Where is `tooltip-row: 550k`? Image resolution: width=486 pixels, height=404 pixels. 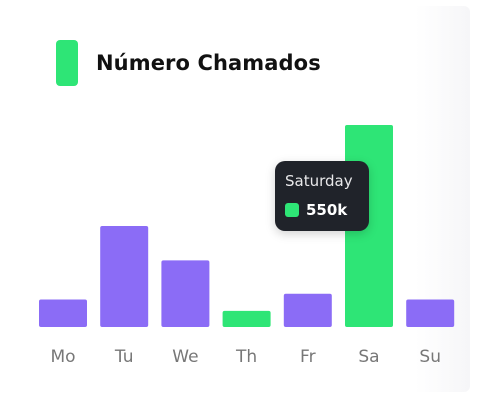 tooltip-row: 550k is located at coordinates (316, 210).